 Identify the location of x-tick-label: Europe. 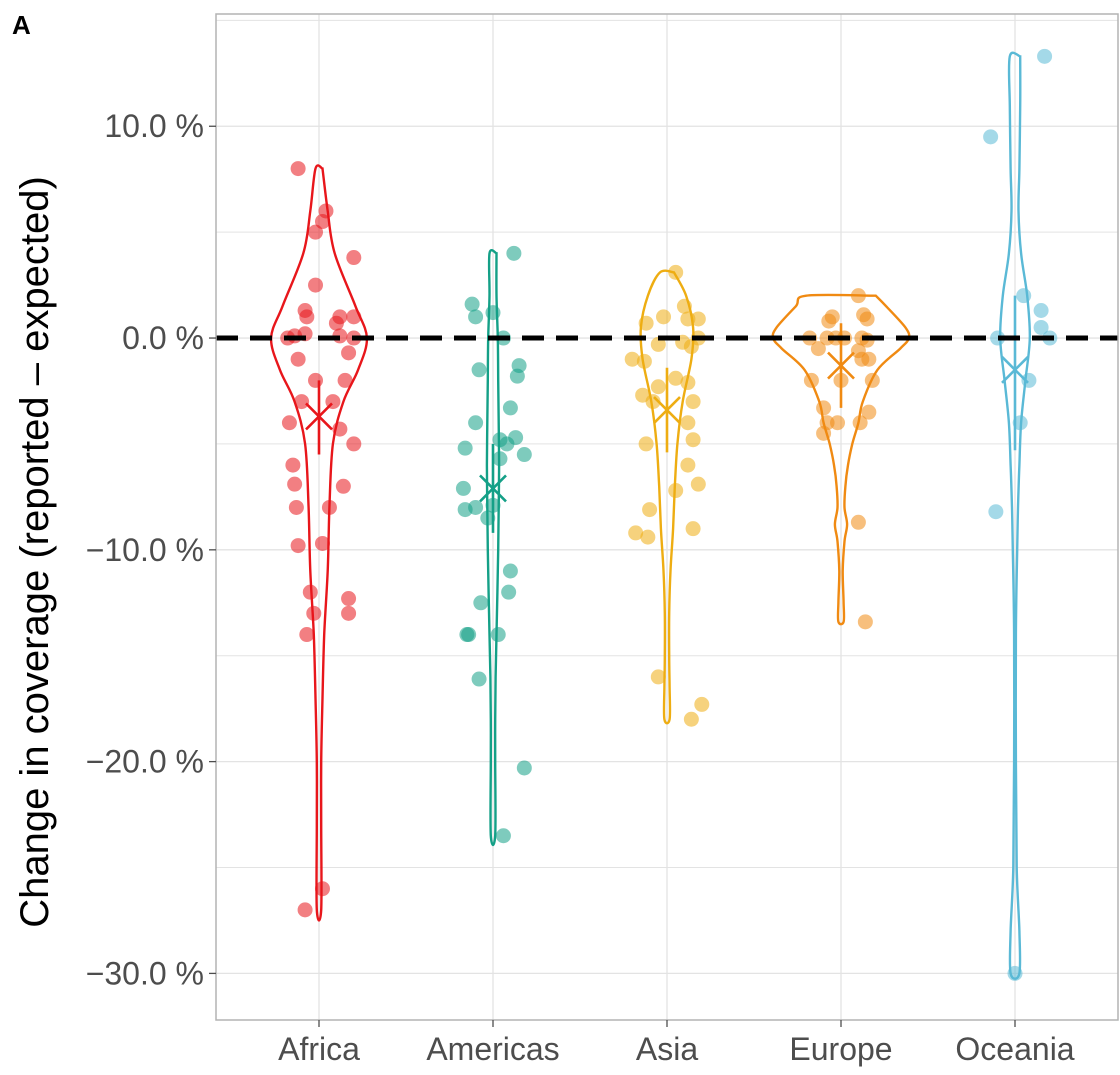
(840, 1049).